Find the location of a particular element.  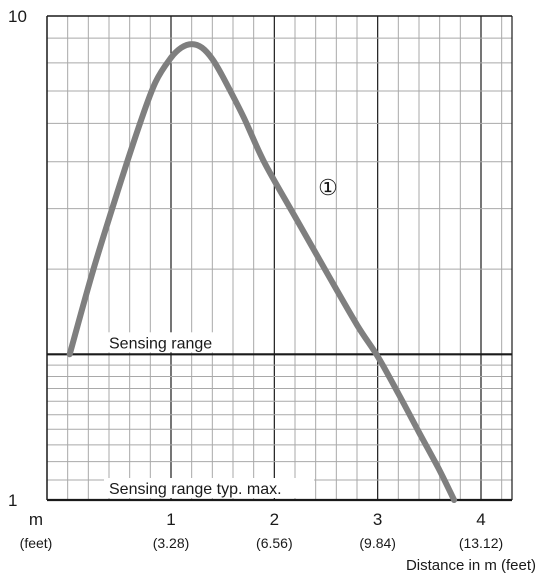

x-tick-label-alt: (9.84) is located at coordinates (377, 543).